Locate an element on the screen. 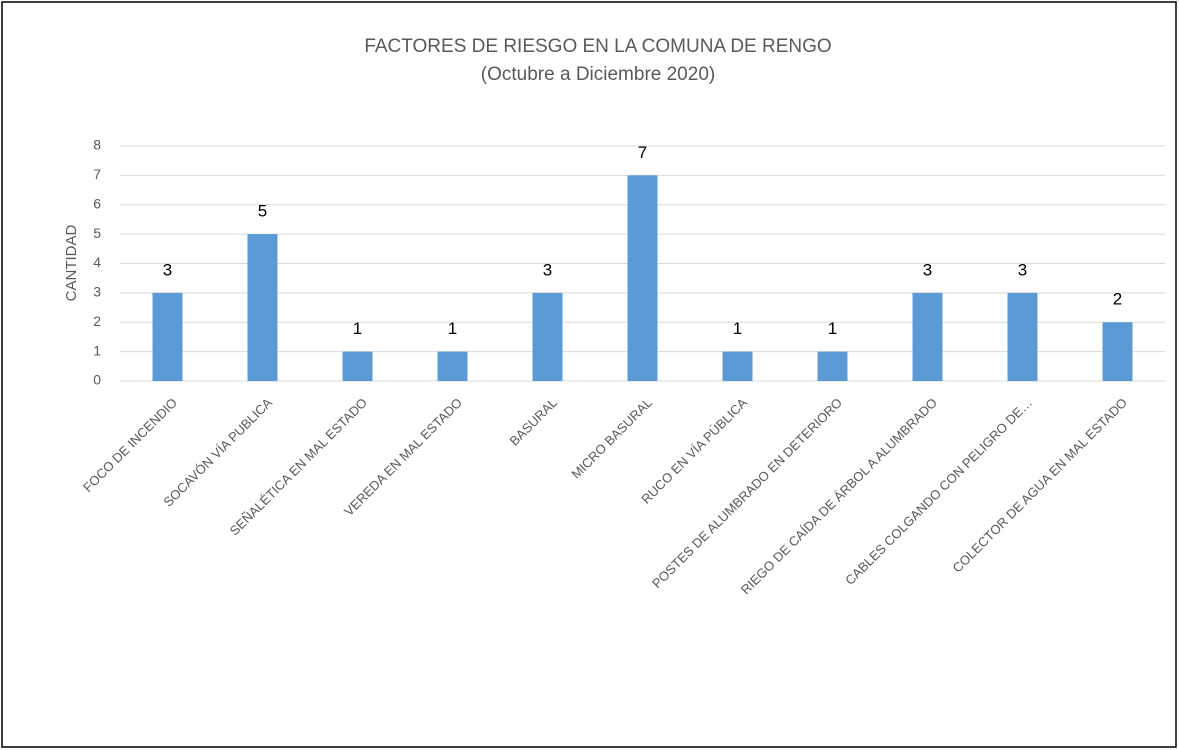 This screenshot has width=1179, height=750. value-label: 5 is located at coordinates (262, 211).